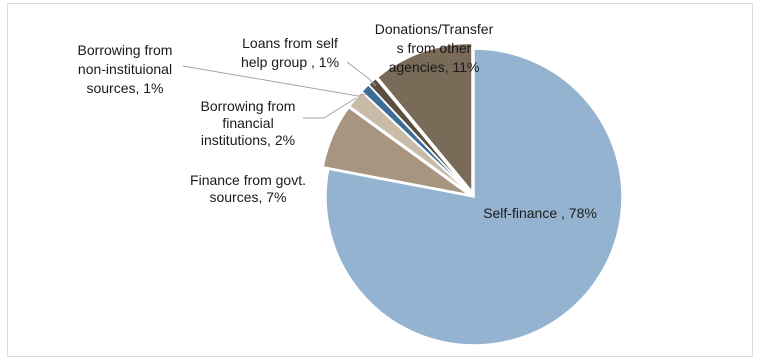 This screenshot has width=760, height=360. I want to click on slice-label-4: Loans from self help group , 1%, so click(290, 52).